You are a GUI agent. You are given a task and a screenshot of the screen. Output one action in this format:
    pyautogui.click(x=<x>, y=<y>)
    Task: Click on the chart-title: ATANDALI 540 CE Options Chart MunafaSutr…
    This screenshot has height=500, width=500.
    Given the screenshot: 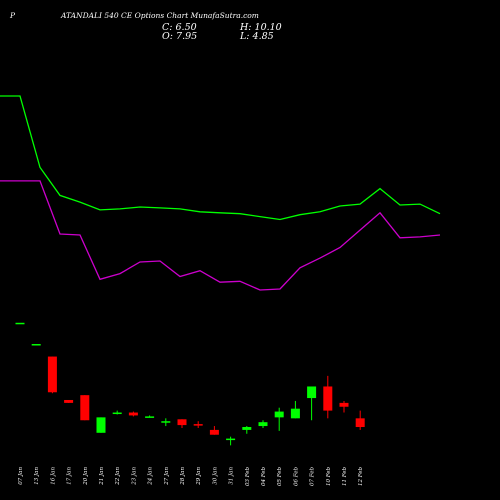 What is the action you would take?
    pyautogui.click(x=160, y=15)
    